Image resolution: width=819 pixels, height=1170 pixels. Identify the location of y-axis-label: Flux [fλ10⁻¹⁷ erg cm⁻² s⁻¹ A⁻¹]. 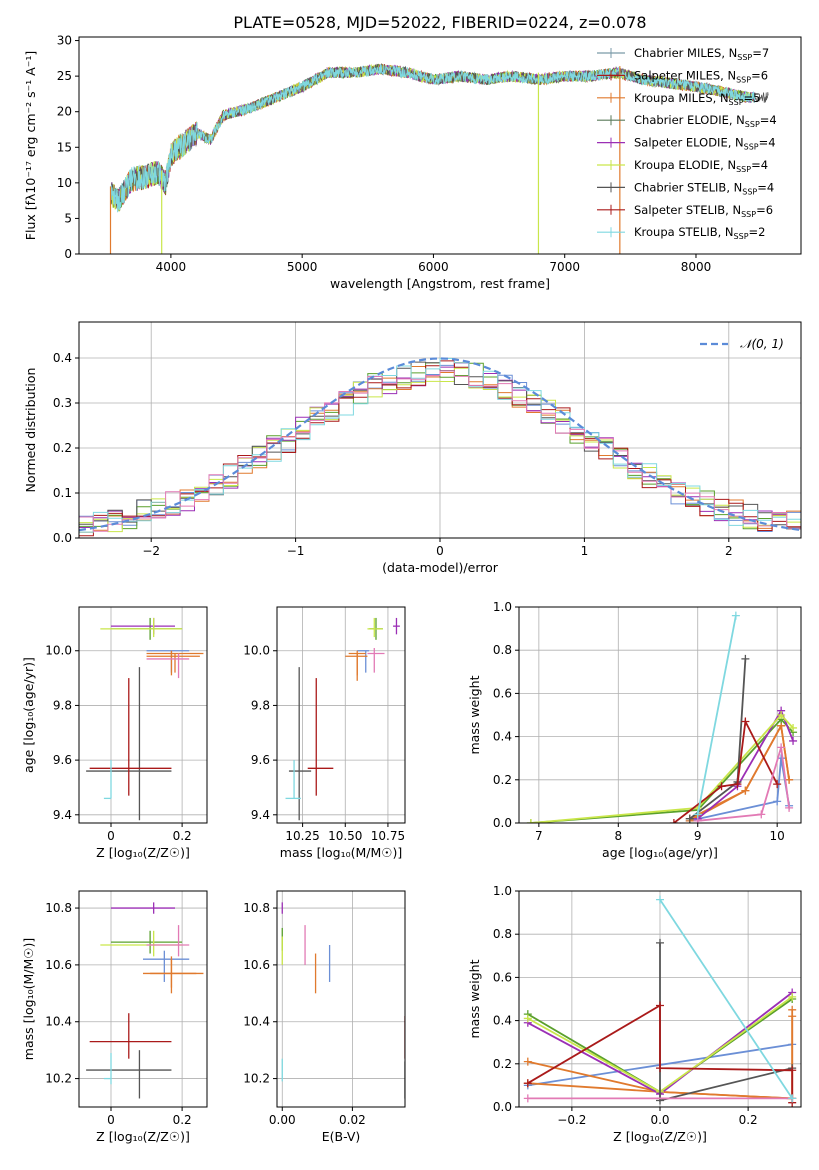
(30, 145).